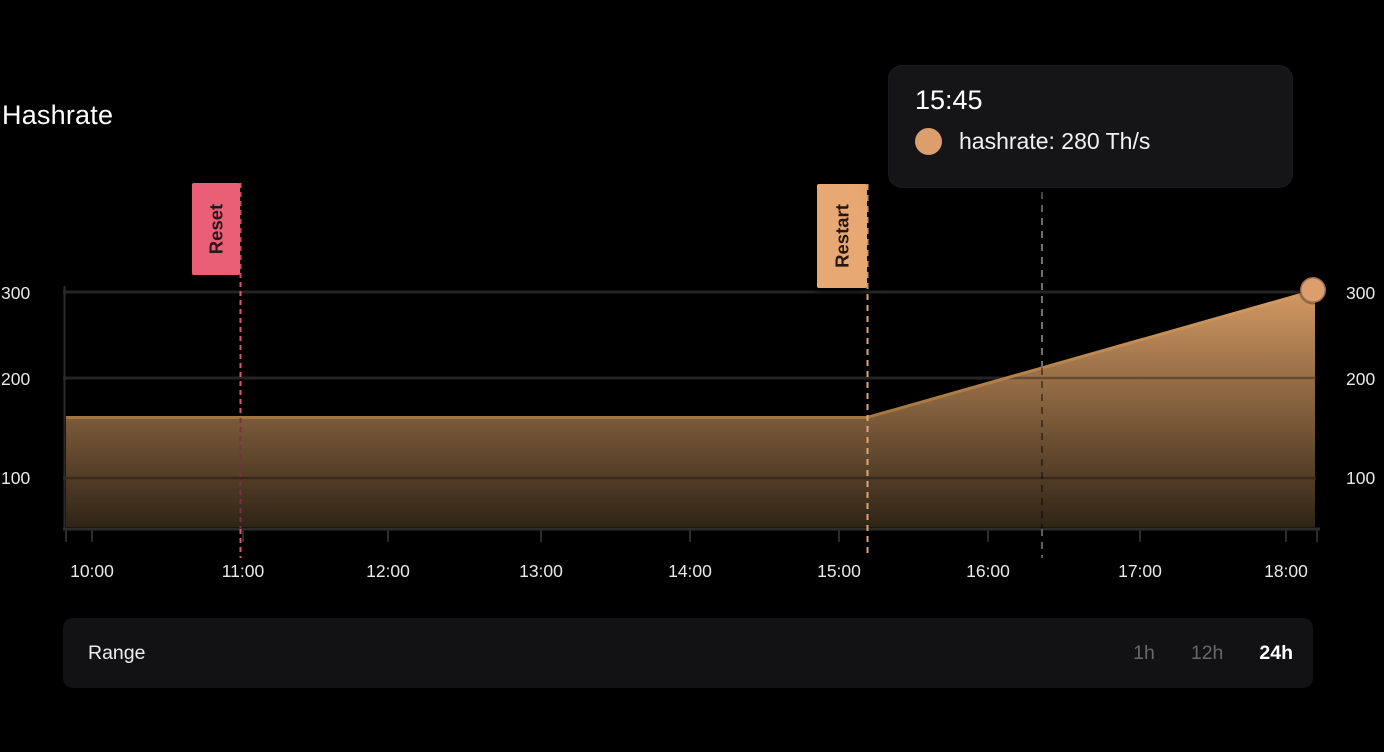 Image resolution: width=1384 pixels, height=752 pixels. What do you see at coordinates (217, 370) in the screenshot?
I see `annotation-reset: Reset` at bounding box center [217, 370].